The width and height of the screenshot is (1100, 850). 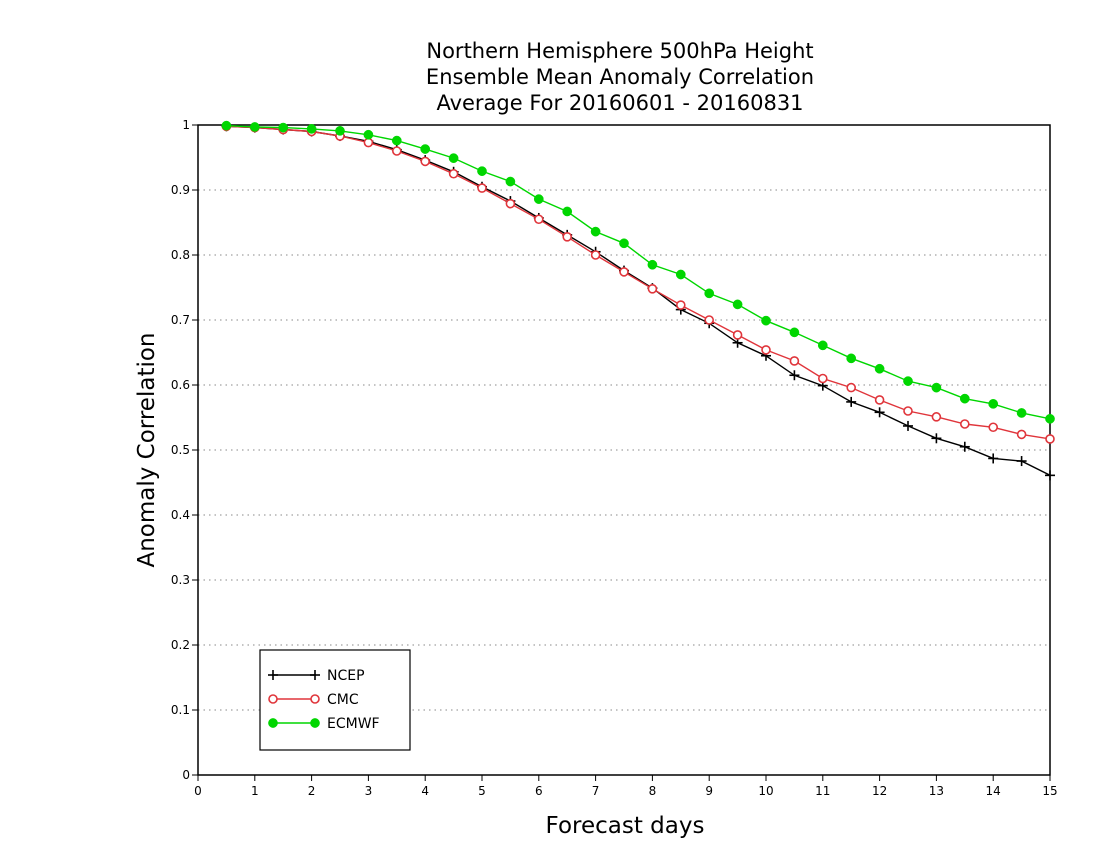 I want to click on y-tick-label: 0.8, so click(x=180, y=255).